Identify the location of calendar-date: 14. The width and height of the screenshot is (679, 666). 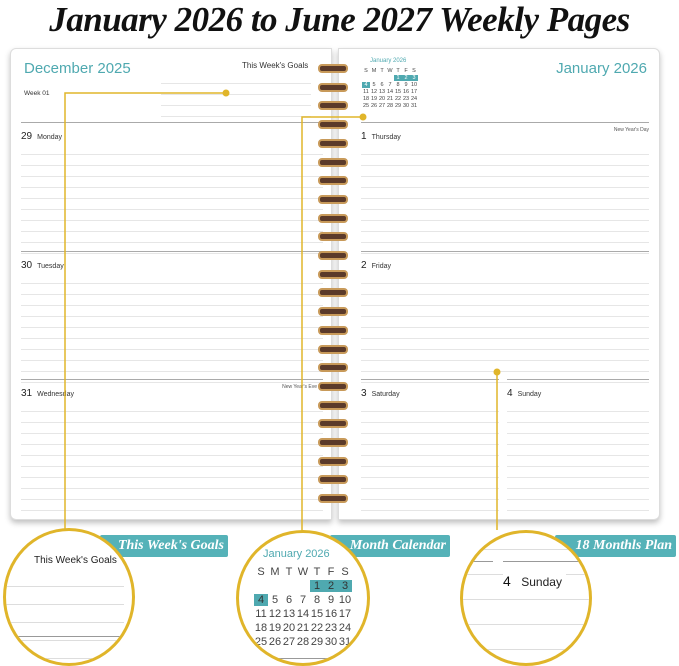
(390, 92).